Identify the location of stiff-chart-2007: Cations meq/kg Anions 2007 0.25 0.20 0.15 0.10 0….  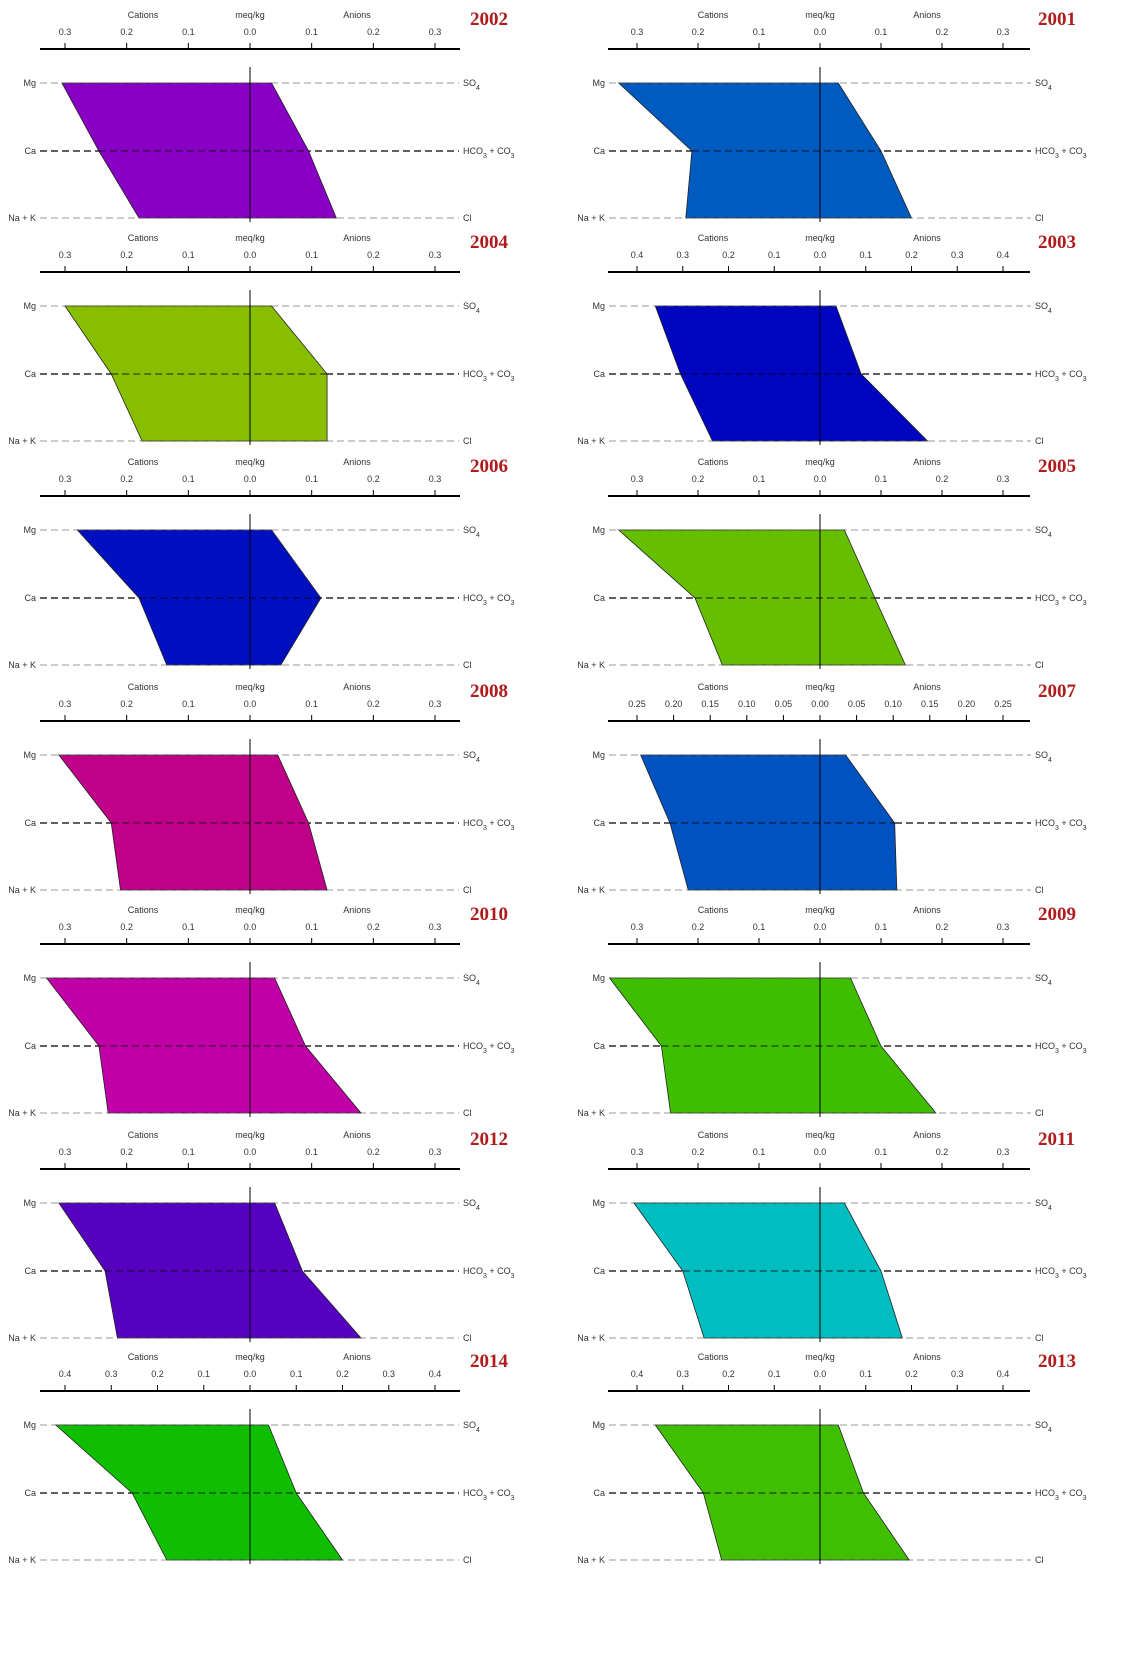
(831, 788).